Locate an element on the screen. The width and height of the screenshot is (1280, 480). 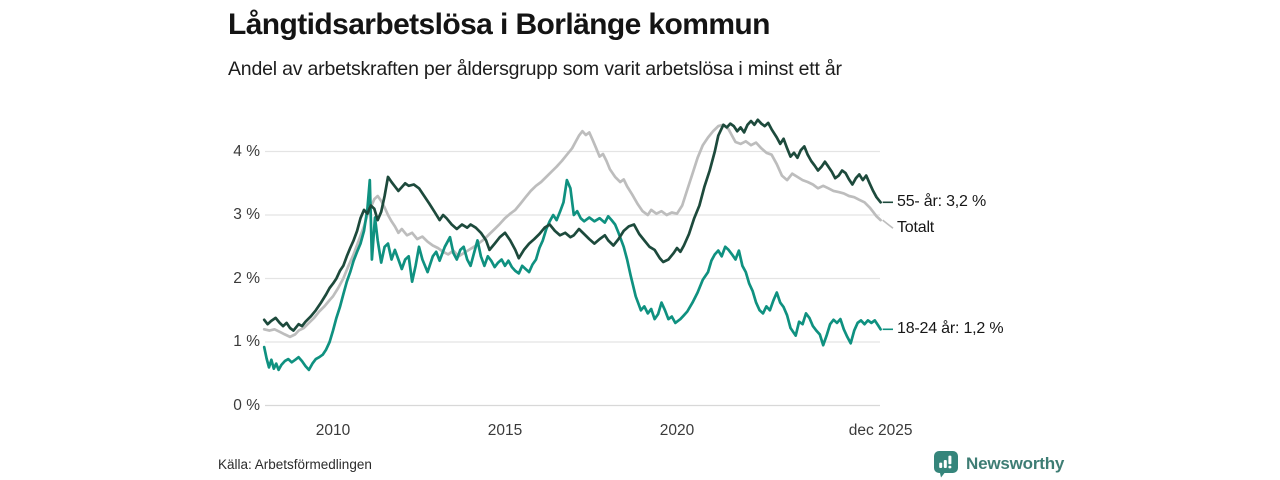
label-connectors is located at coordinates (888, 266).